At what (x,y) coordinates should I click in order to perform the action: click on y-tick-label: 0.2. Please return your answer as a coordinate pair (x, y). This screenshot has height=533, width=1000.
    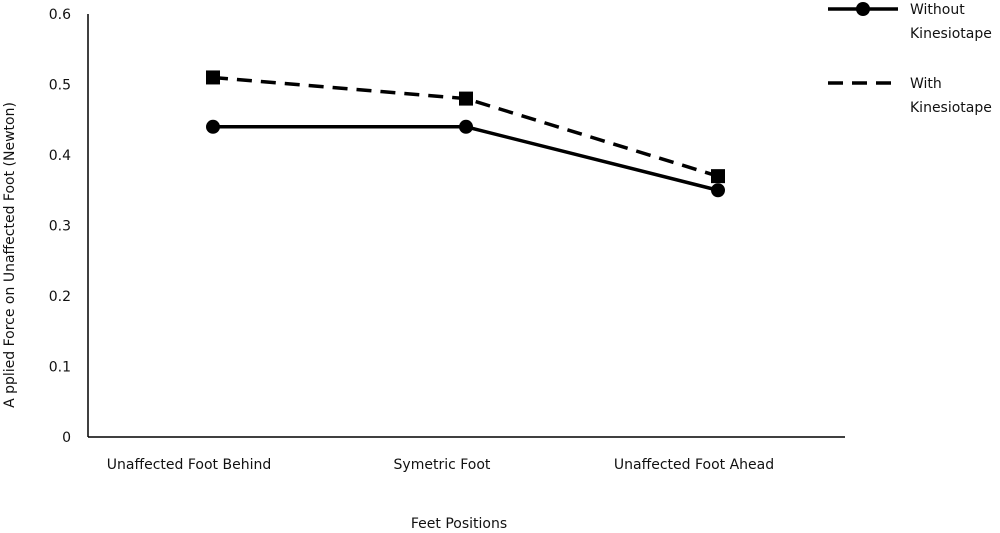
    Looking at the image, I should click on (60, 297).